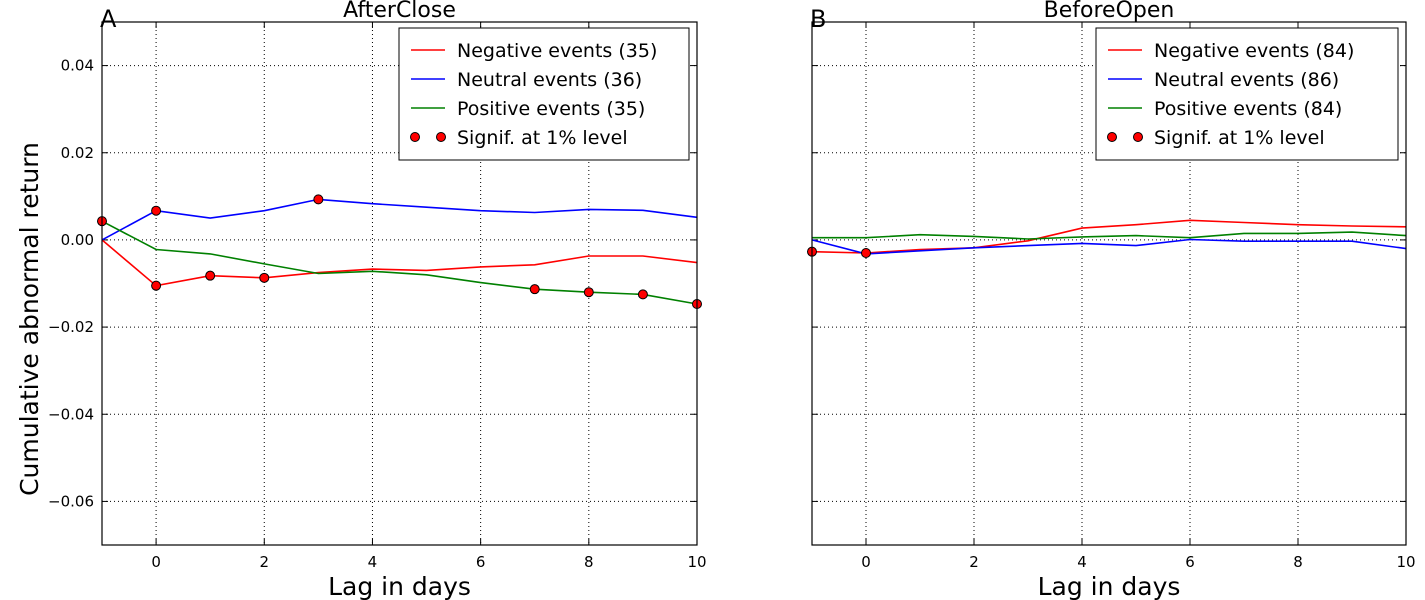  Describe the element at coordinates (29, 319) in the screenshot. I see `y-axis-label: Cumulative abnormal return` at that location.